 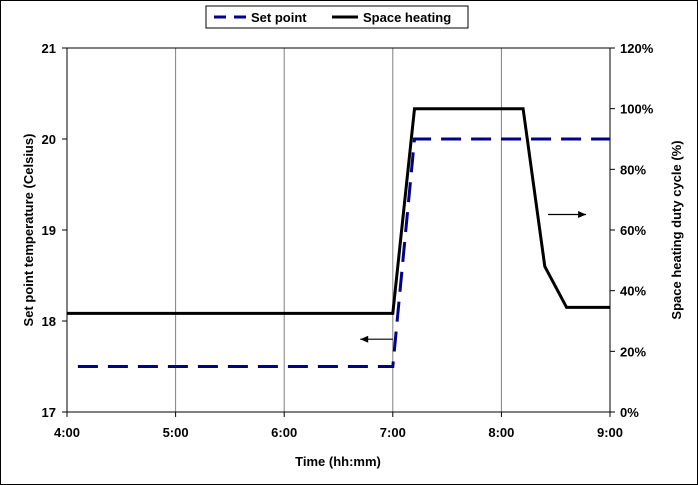 What do you see at coordinates (279, 17) in the screenshot?
I see `legend-set-point-label: Set point` at bounding box center [279, 17].